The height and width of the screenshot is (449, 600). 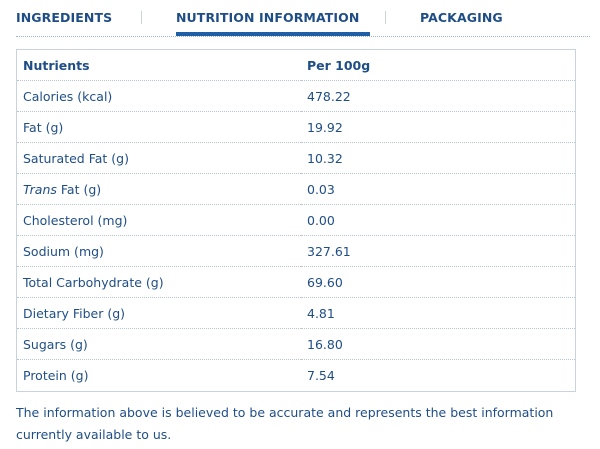 I want to click on table-row: Saturated Fat (g) 10.32, so click(x=296, y=158).